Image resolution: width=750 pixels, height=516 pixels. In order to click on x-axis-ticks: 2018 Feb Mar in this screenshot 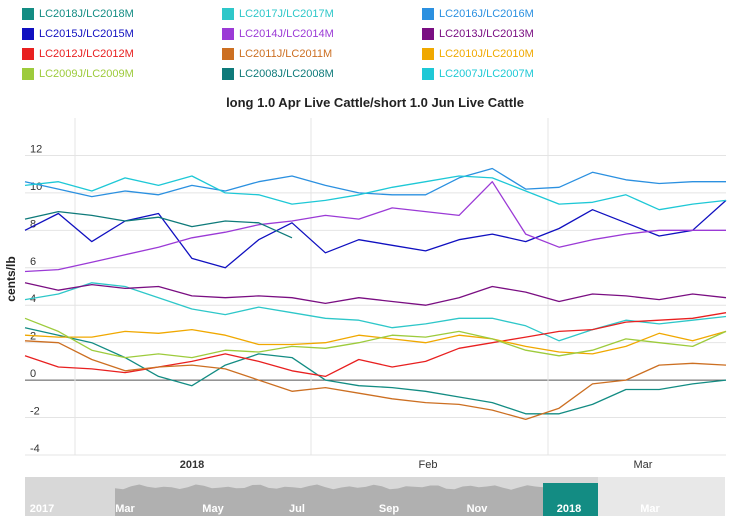, I will do `click(416, 465)`.